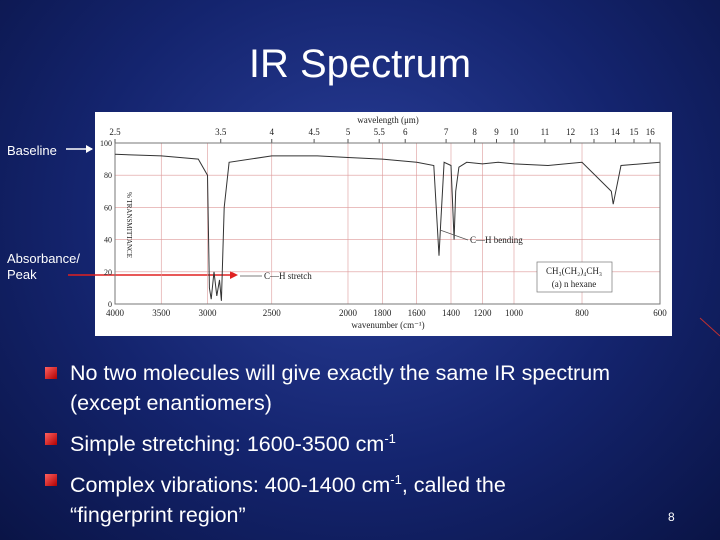  Describe the element at coordinates (574, 284) in the screenshot. I see `compound-name: (a) n hexane` at that location.